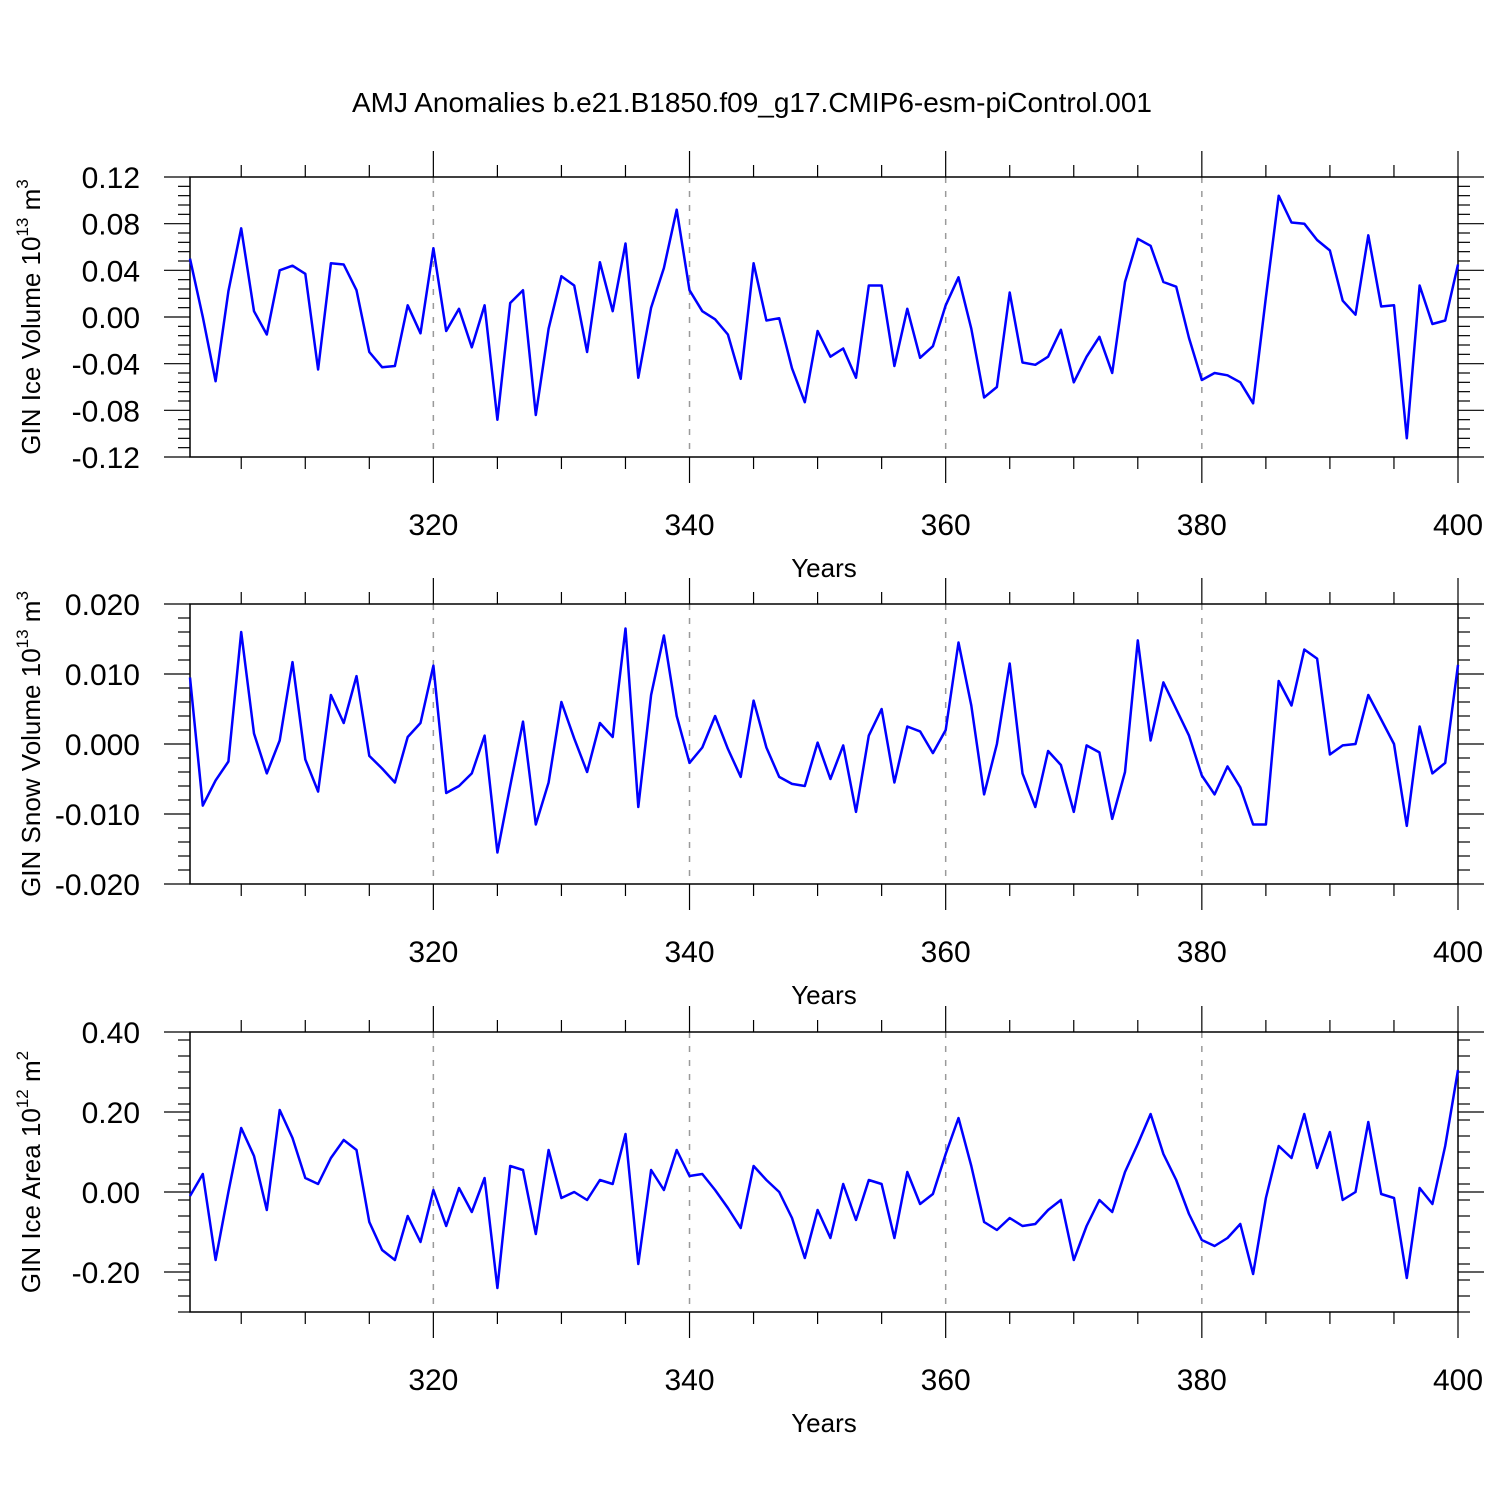 This screenshot has width=1500, height=1500. I want to click on y-tick-label: -0.12, so click(106, 458).